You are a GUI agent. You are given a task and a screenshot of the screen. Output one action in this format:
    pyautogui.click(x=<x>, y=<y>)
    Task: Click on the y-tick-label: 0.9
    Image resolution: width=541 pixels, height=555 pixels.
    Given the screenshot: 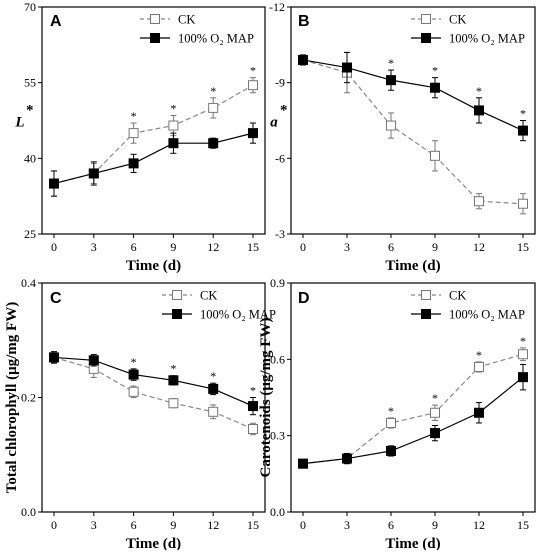 What is the action you would take?
    pyautogui.click(x=277, y=283)
    